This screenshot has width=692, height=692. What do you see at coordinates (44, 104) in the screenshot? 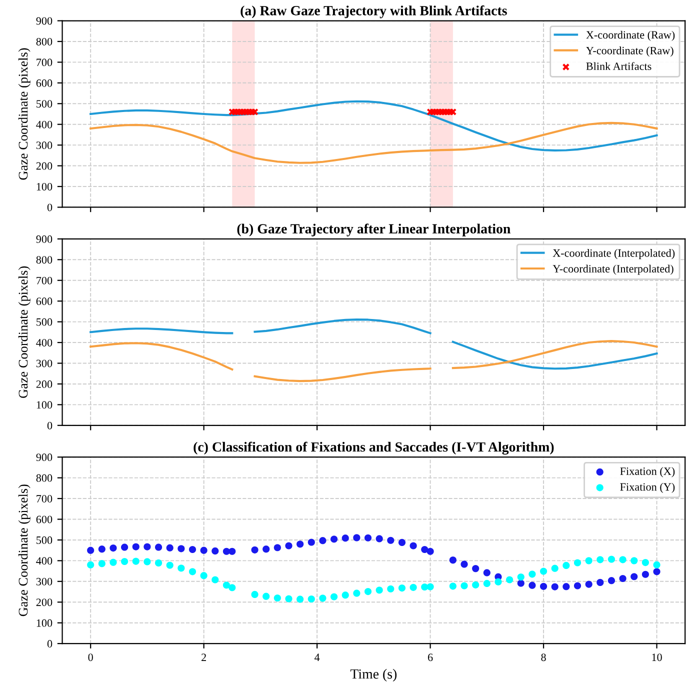
I see `y-tick-label: 500` at bounding box center [44, 104].